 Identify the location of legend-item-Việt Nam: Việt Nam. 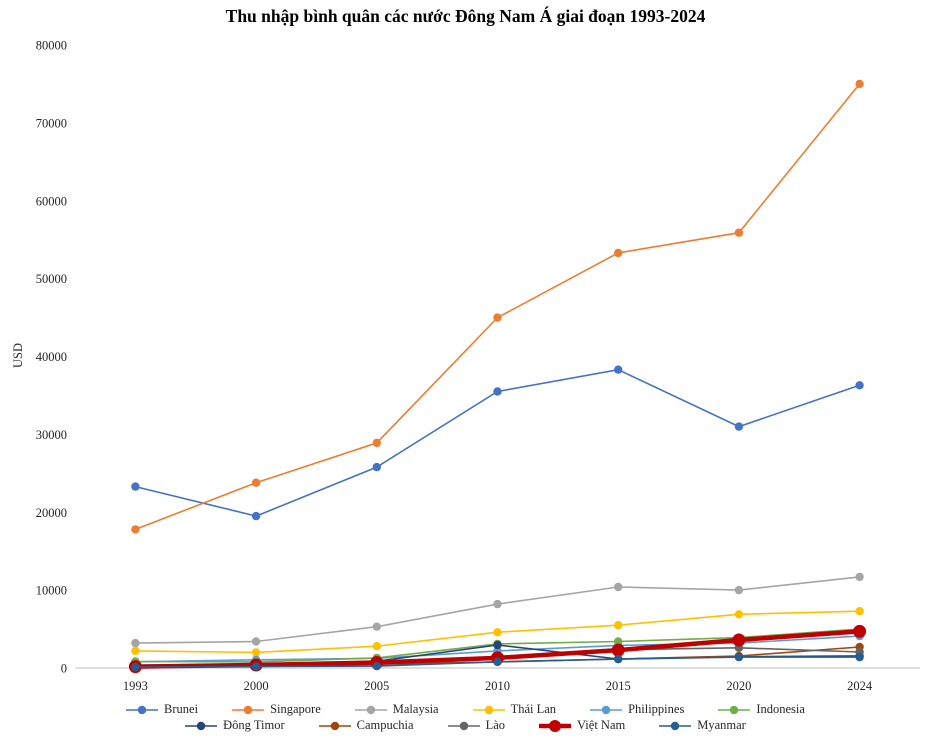
(582, 725).